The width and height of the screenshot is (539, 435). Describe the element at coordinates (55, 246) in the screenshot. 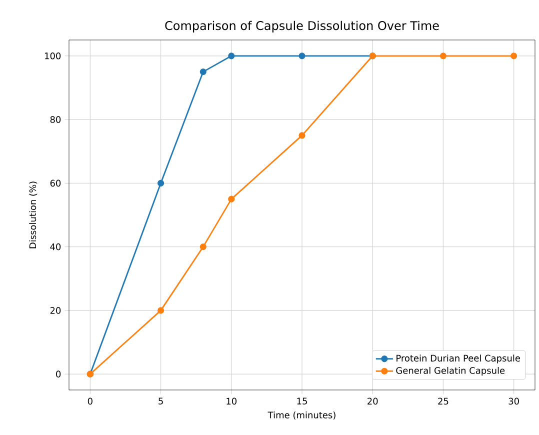

I see `y-tick-label: 40` at that location.